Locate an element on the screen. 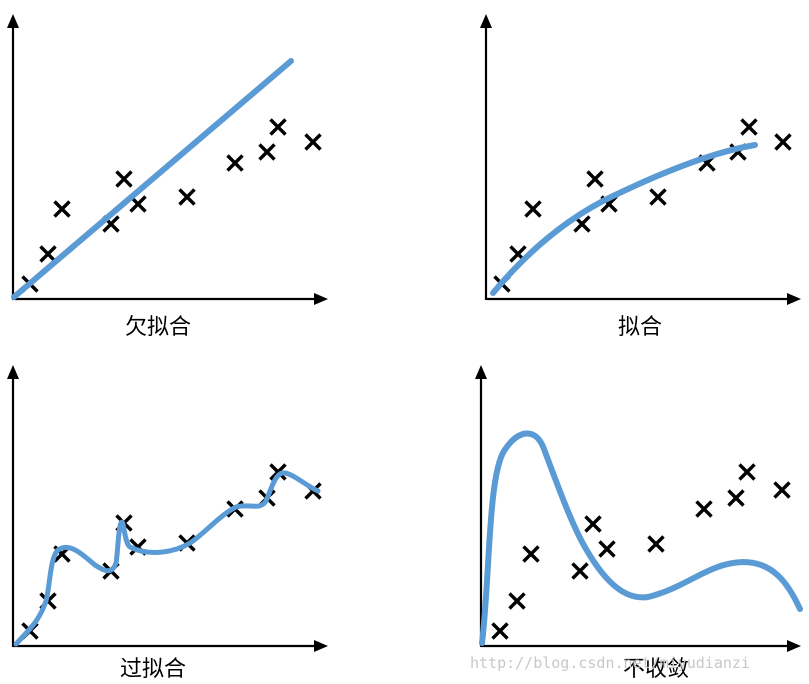  panel-caption: 不收敛 is located at coordinates (656, 669).